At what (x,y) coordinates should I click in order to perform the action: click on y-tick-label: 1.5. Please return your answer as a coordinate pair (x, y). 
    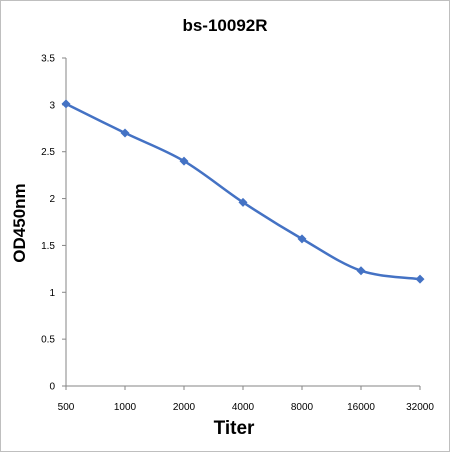
    Looking at the image, I should click on (48, 246).